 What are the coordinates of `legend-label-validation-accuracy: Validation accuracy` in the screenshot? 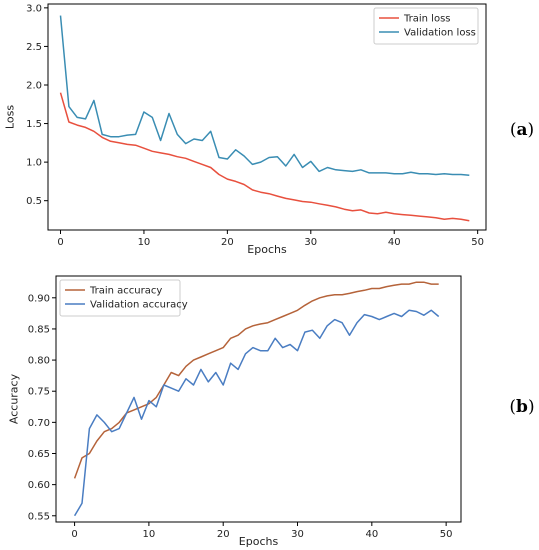 It's located at (139, 305).